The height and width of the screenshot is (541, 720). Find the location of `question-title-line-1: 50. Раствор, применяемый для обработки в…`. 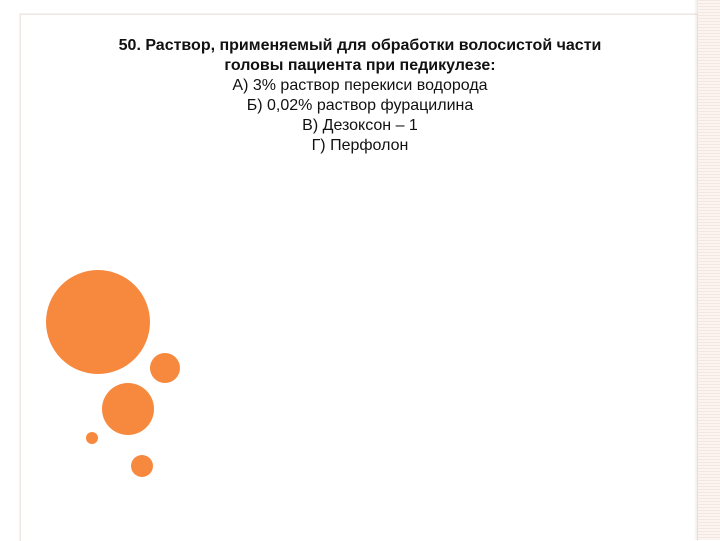

question-title-line-1: 50. Раствор, применяемый для обработки в… is located at coordinates (360, 45).